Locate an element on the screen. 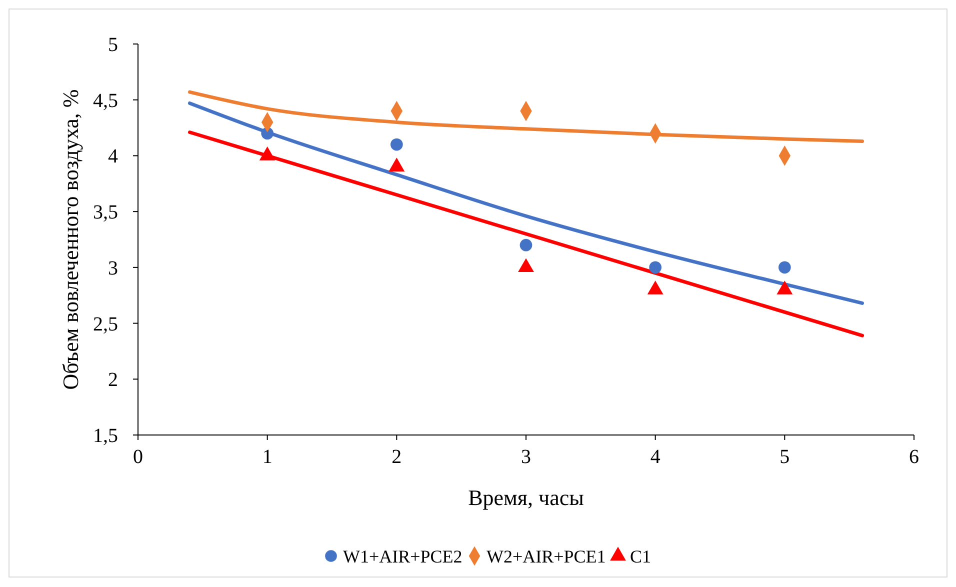 The image size is (956, 587). y-tick-label: 4,5 is located at coordinates (105, 101).